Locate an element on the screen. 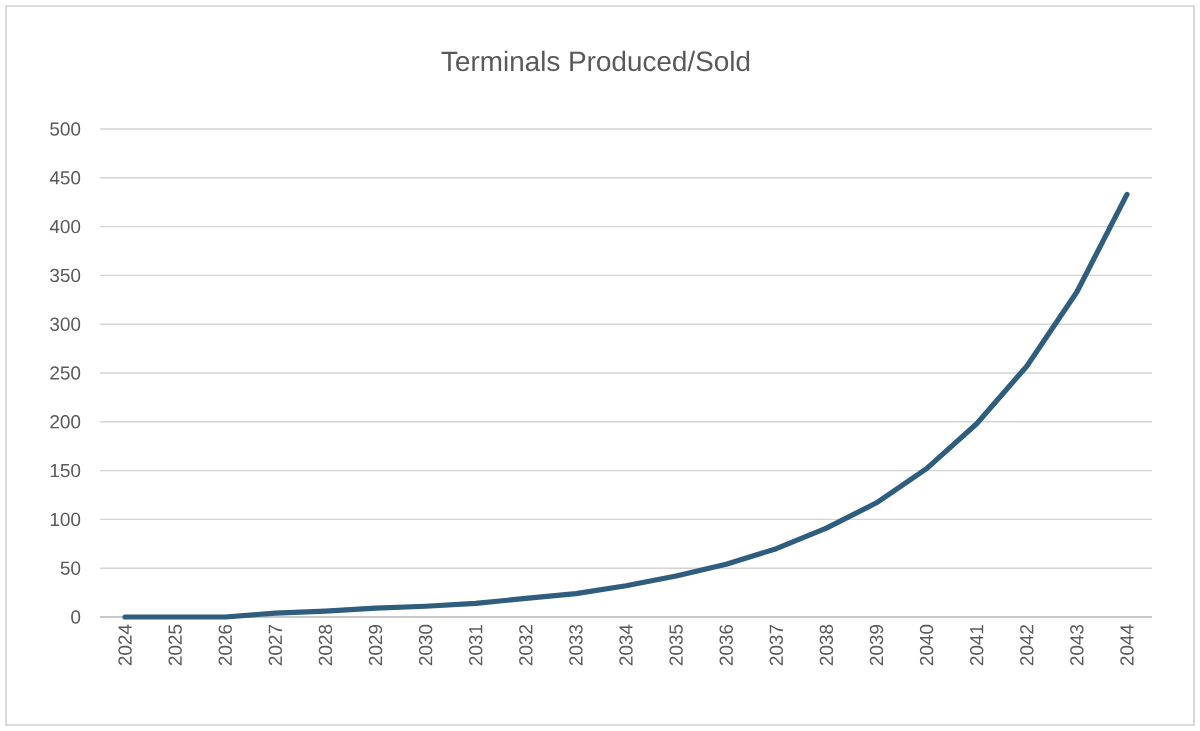  y-tick-label: 250 is located at coordinates (65, 373).